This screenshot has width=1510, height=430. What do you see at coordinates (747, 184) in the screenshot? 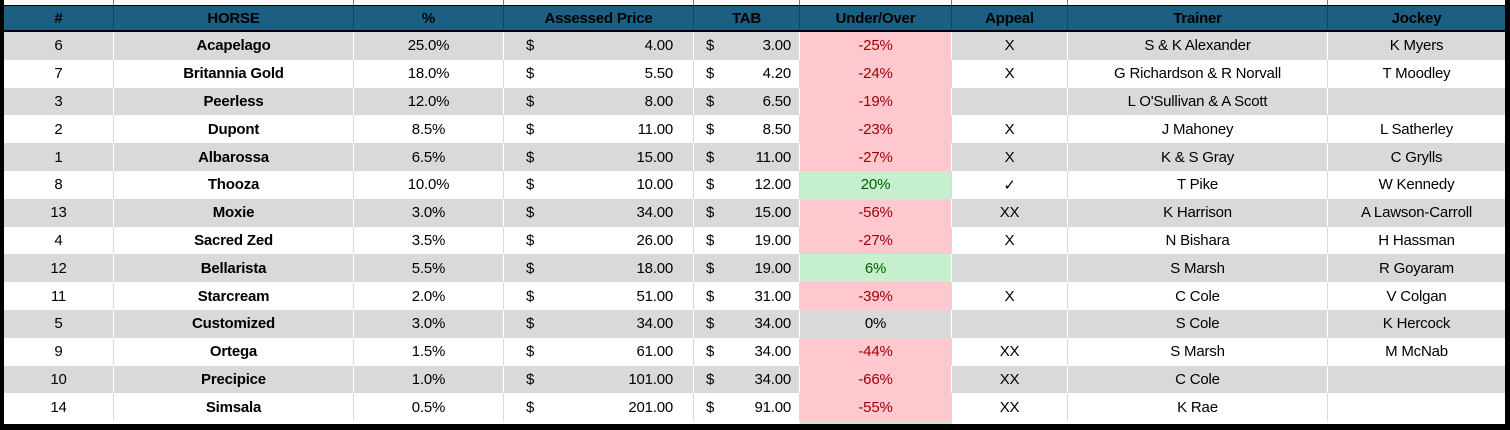
I see `tab-cell: $ 12.00` at bounding box center [747, 184].